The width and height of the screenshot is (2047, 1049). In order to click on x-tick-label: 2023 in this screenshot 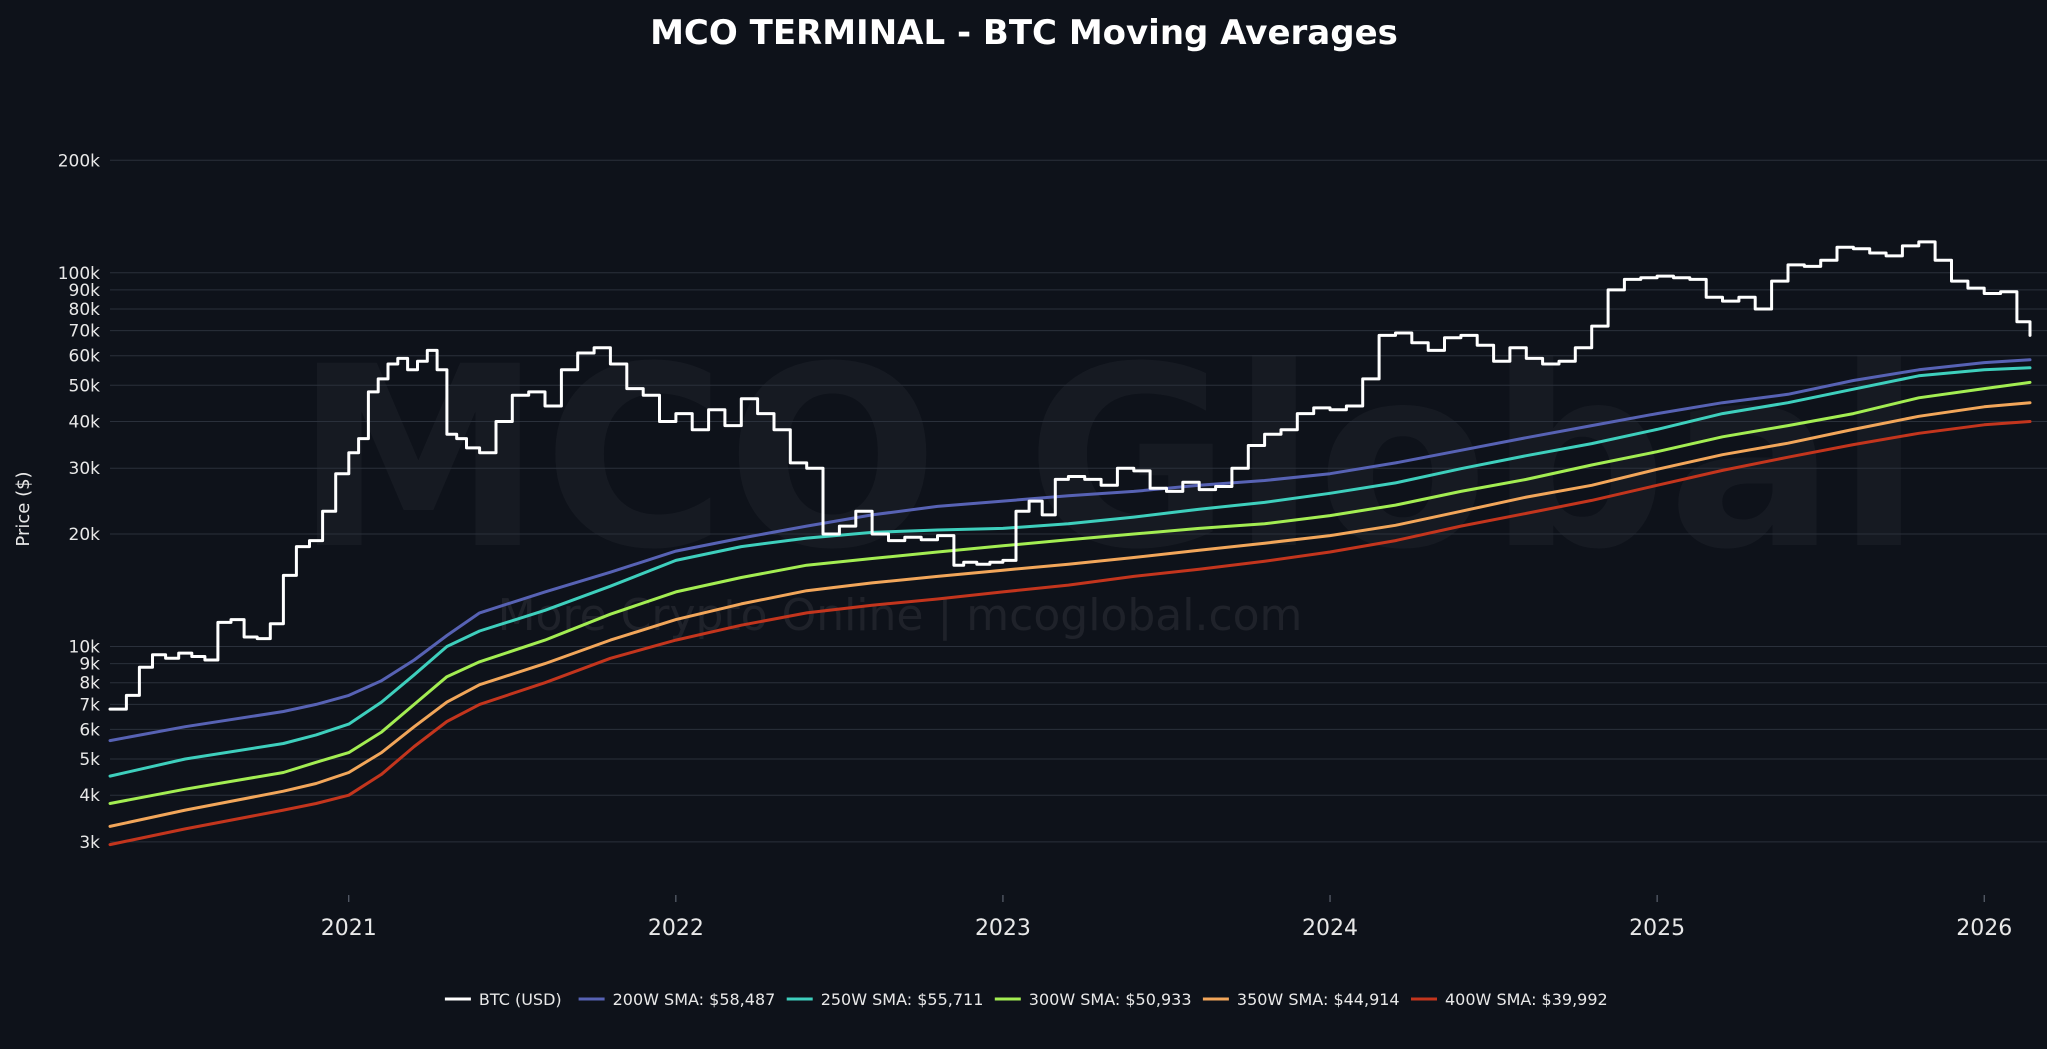, I will do `click(1003, 928)`.